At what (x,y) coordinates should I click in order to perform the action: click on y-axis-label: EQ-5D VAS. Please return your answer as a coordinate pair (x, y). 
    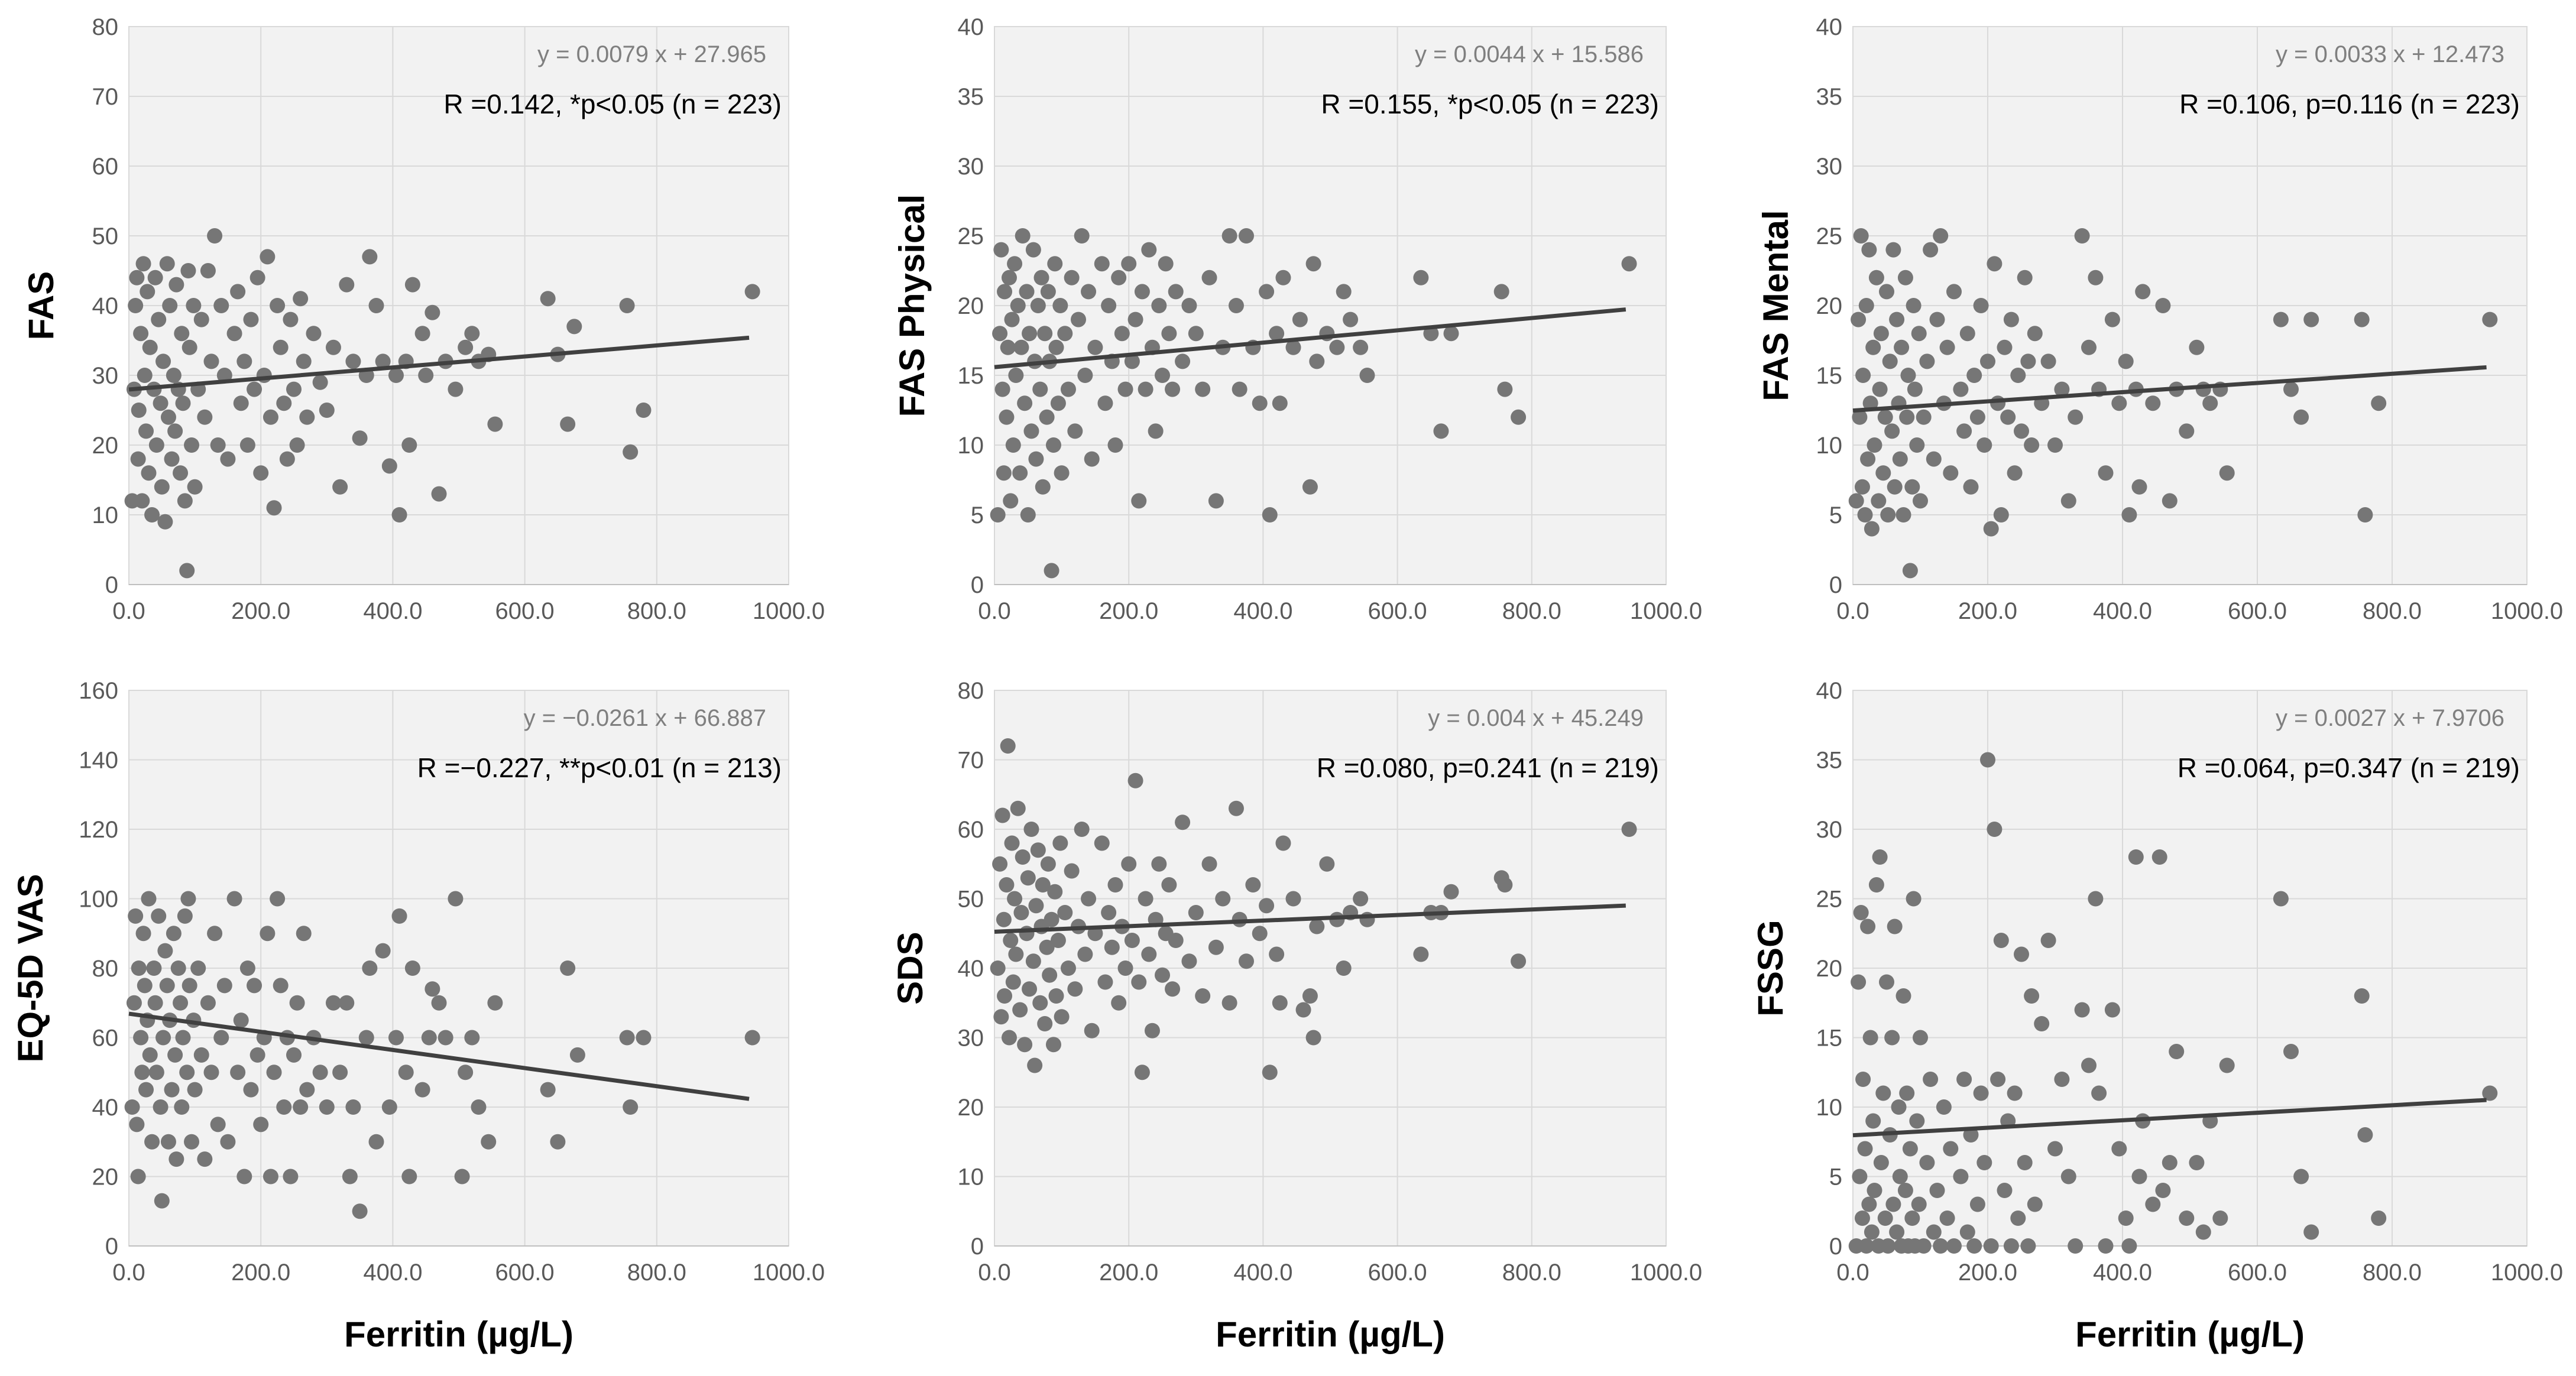
    Looking at the image, I should click on (30, 968).